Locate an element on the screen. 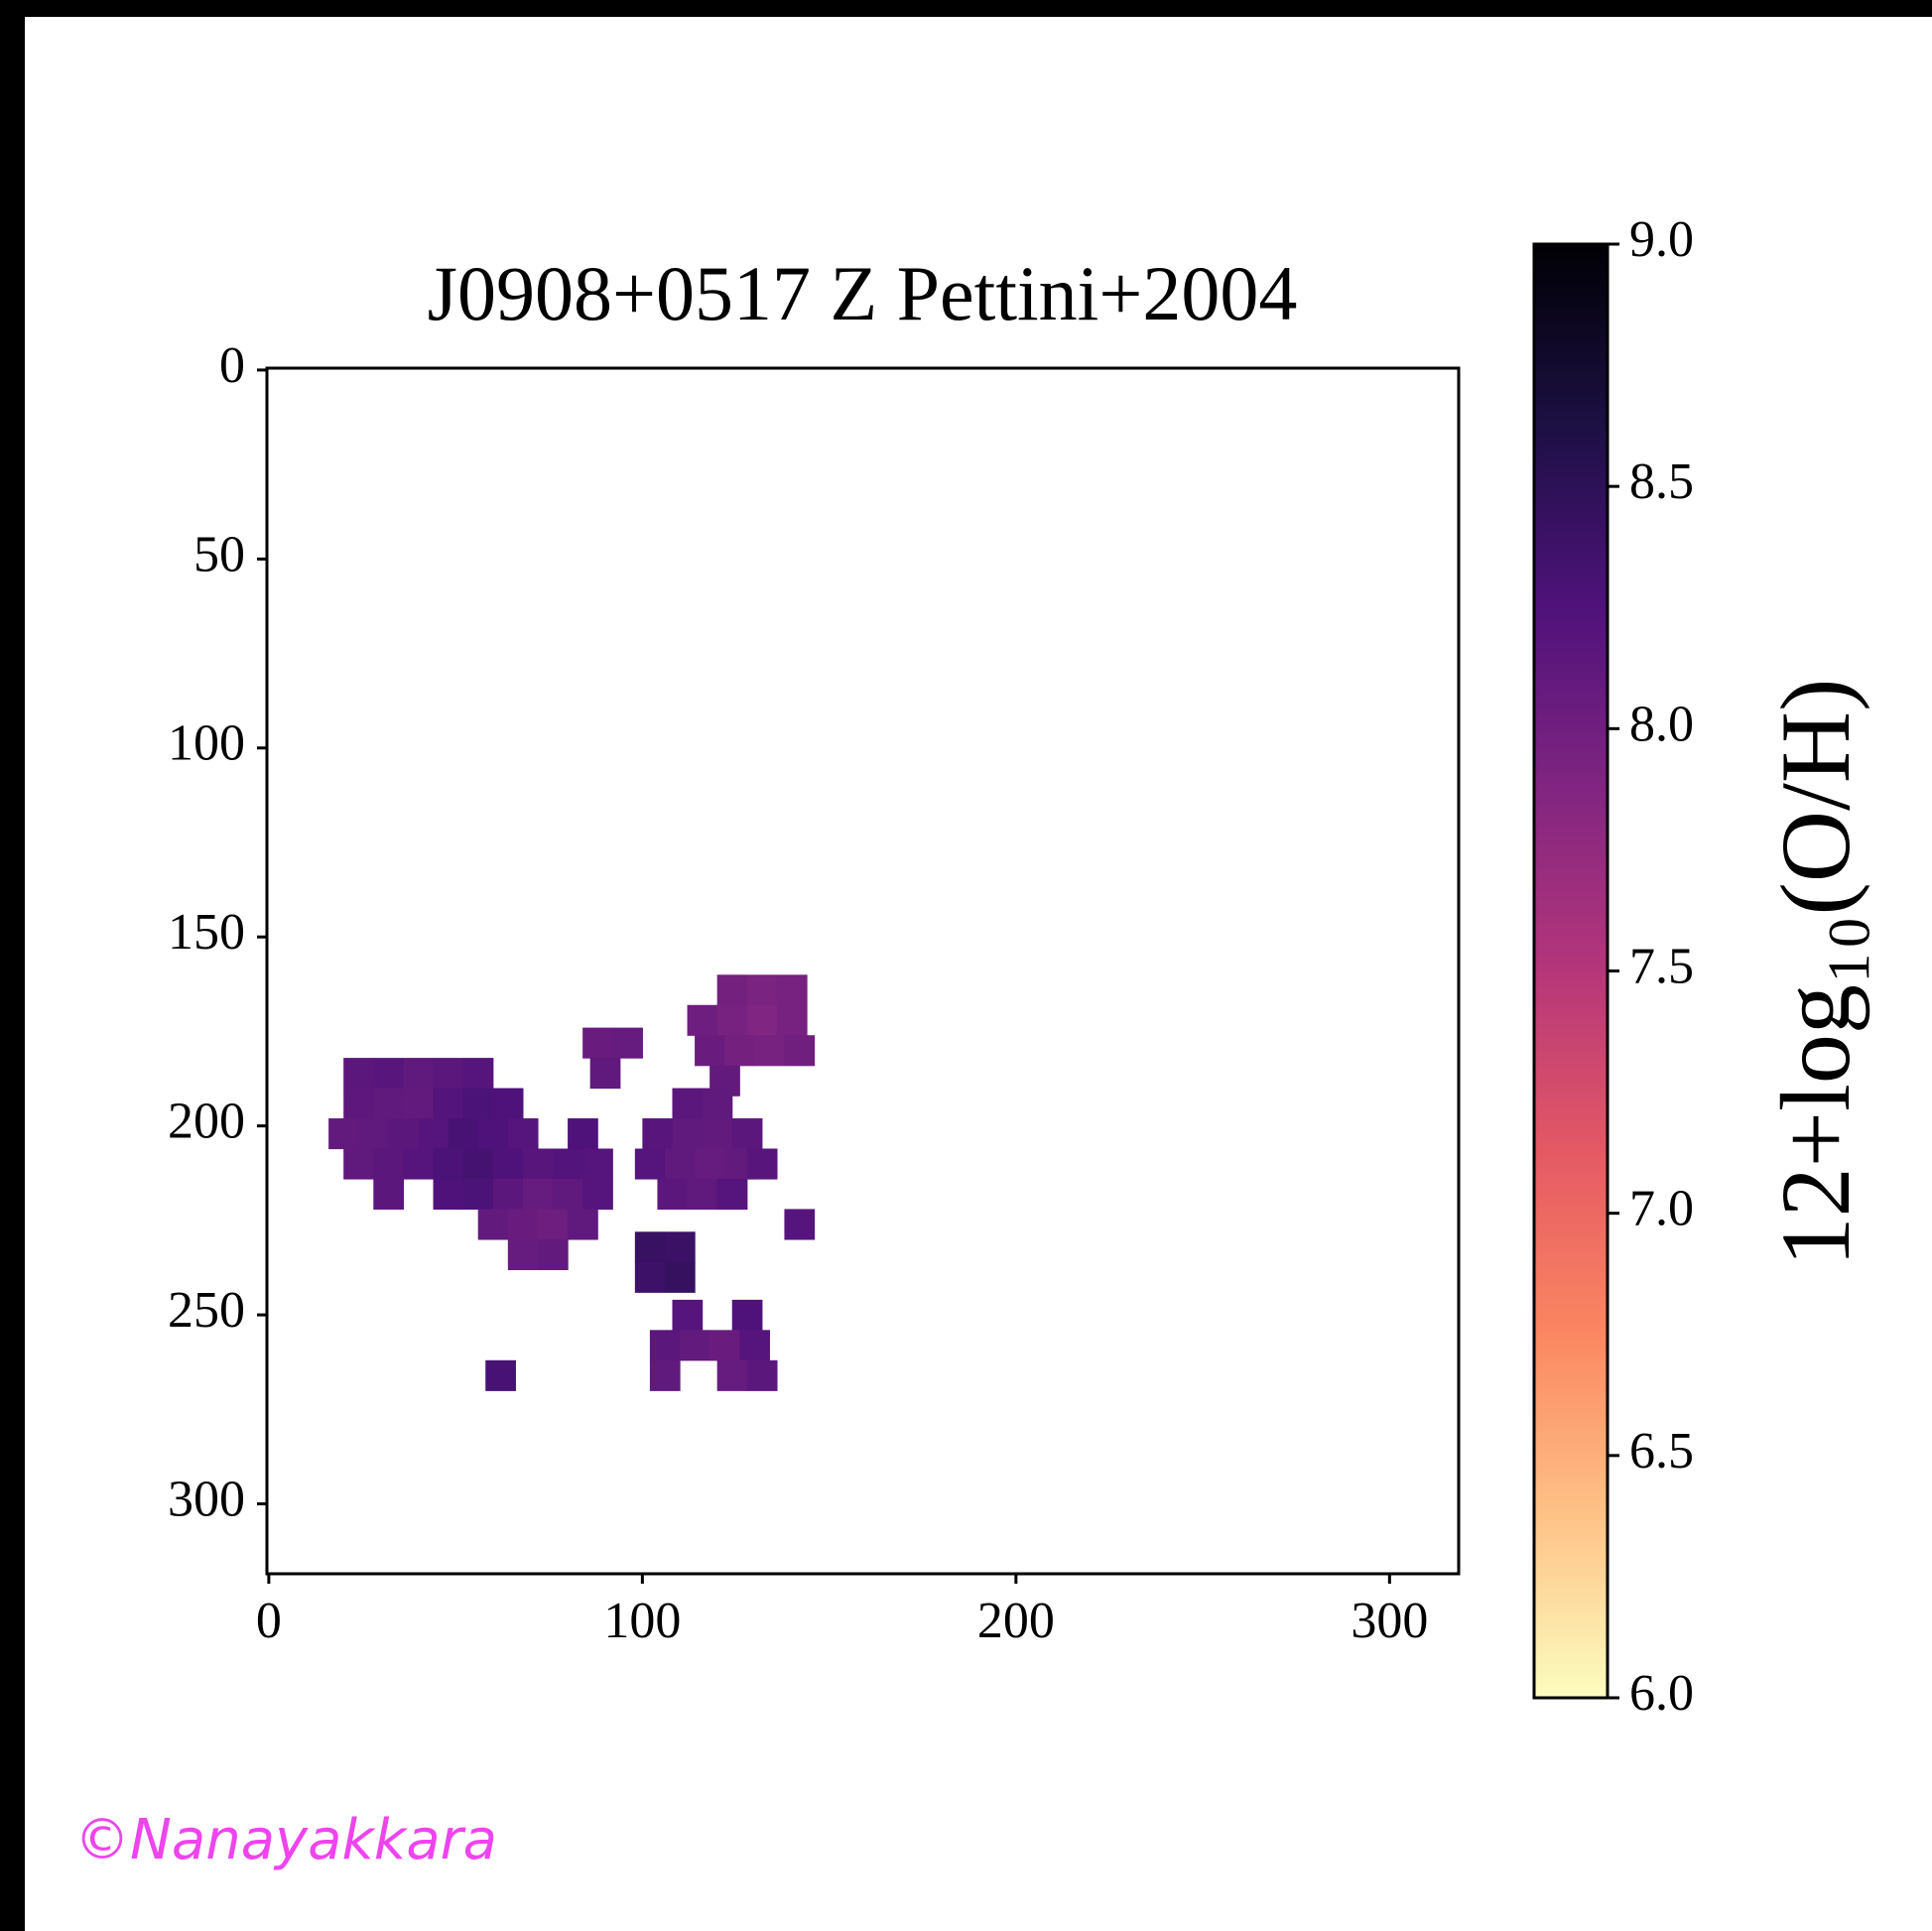  y-tick-label: 200 is located at coordinates (207, 1122).